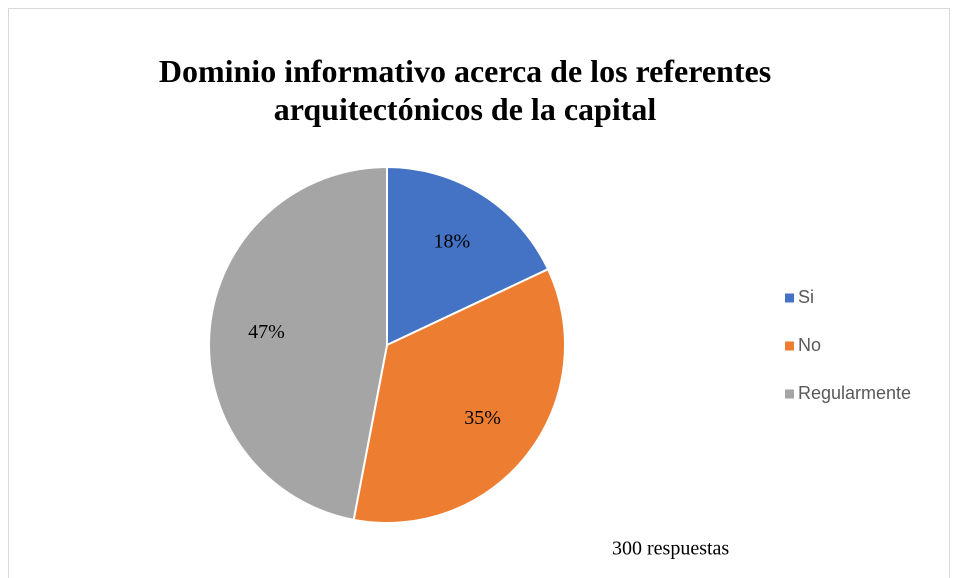 This screenshot has width=958, height=578. I want to click on data-label: 35%, so click(482, 418).